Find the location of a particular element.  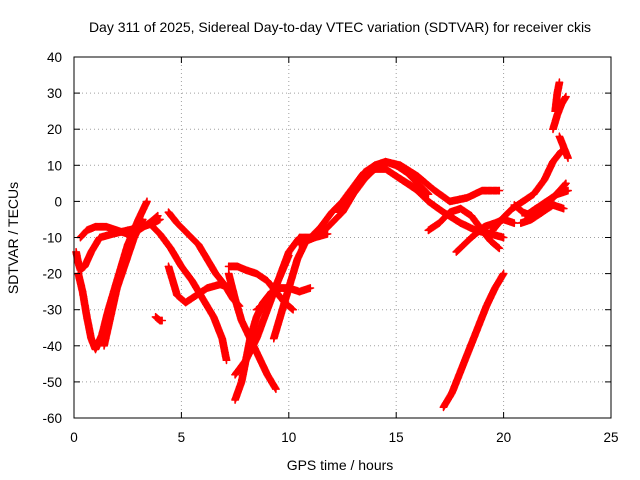

x-tick-label: 25 is located at coordinates (610, 437).